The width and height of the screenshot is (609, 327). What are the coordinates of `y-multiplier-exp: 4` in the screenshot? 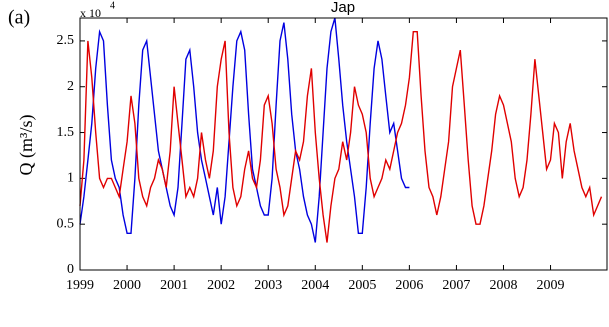 It's located at (112, 5).